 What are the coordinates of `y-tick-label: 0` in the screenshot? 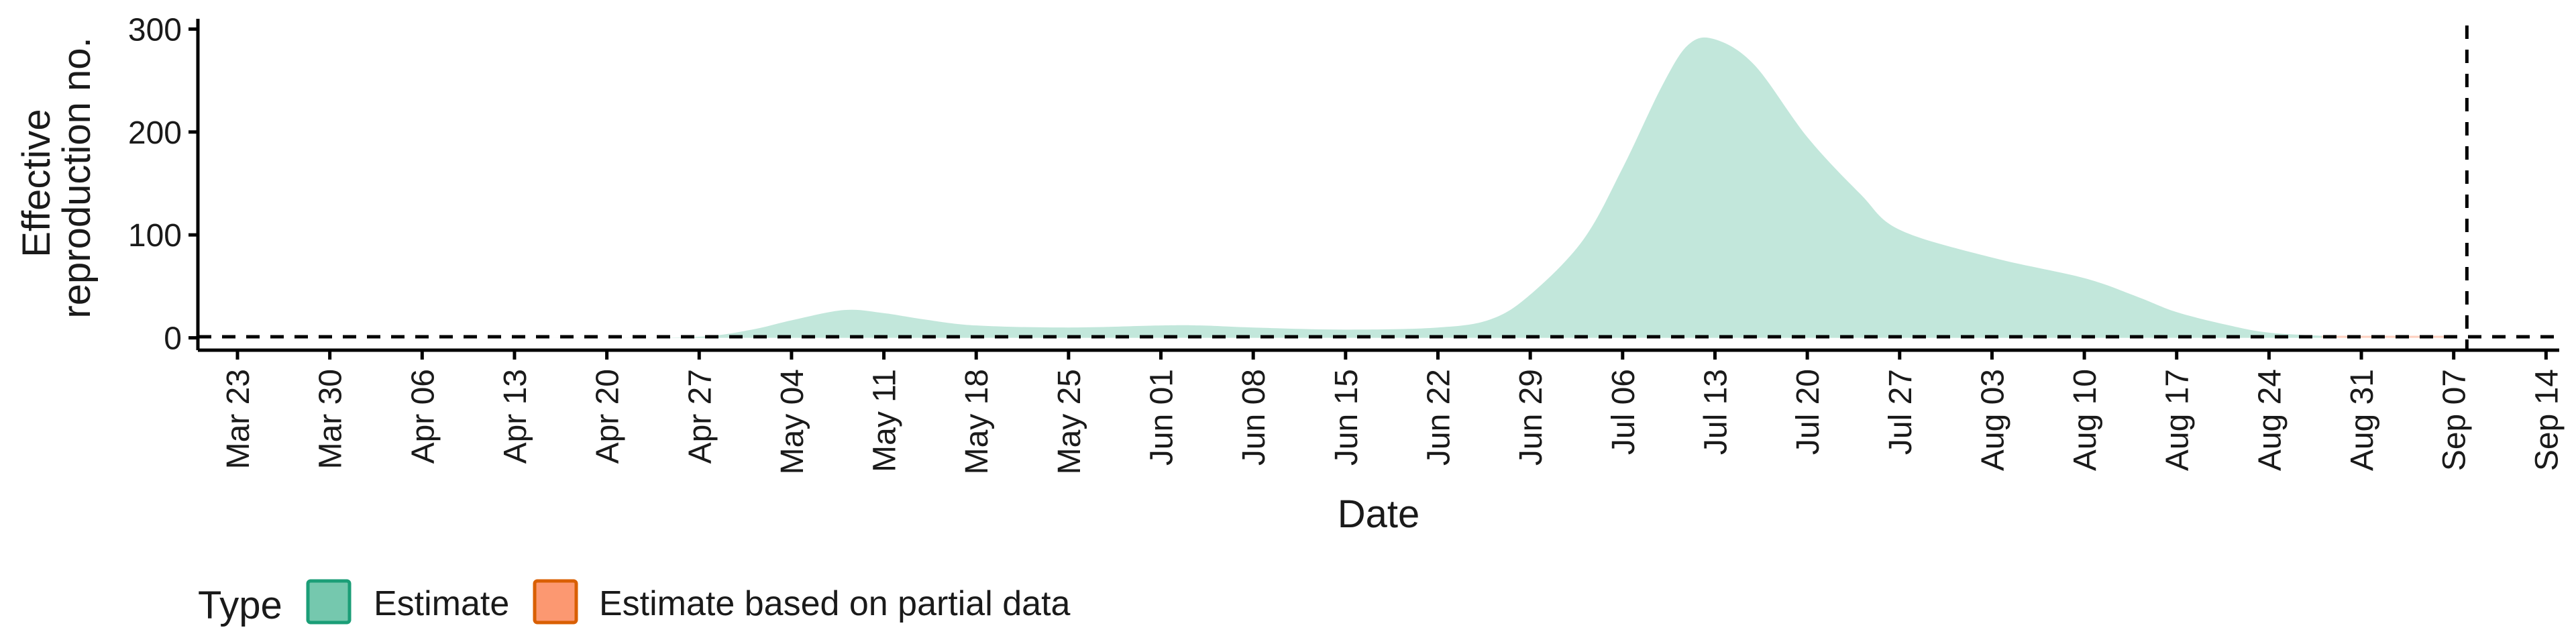 It's located at (173, 339).